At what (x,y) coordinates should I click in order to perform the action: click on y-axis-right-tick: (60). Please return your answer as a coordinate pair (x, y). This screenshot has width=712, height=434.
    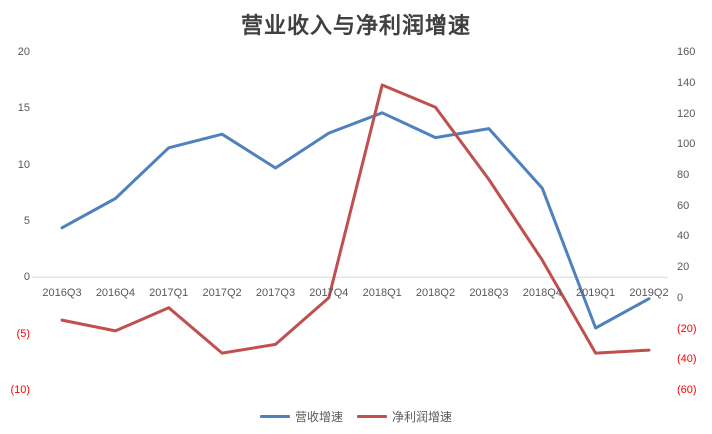
    Looking at the image, I should click on (687, 390).